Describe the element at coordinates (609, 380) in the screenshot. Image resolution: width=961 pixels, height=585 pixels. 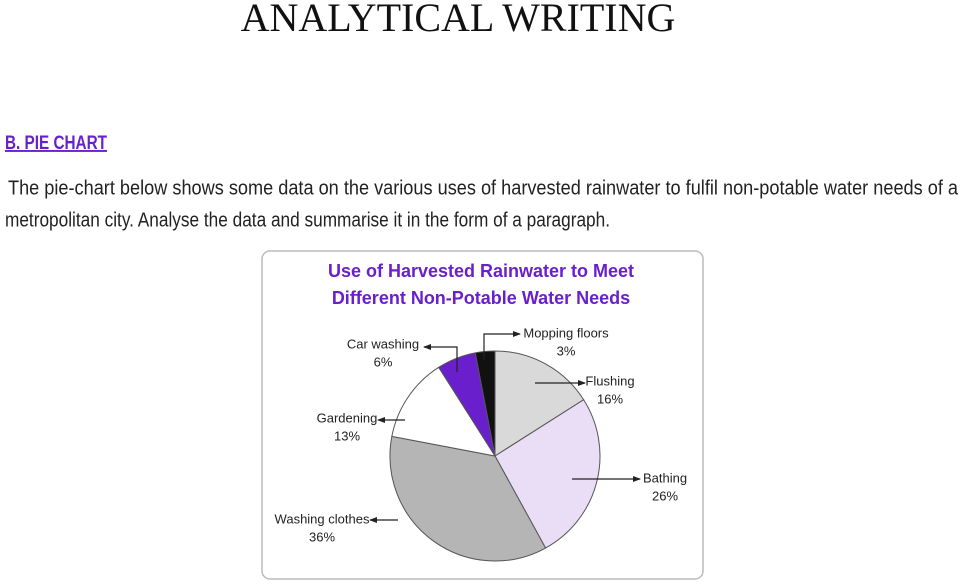
I see `slice-label: Flushing` at that location.